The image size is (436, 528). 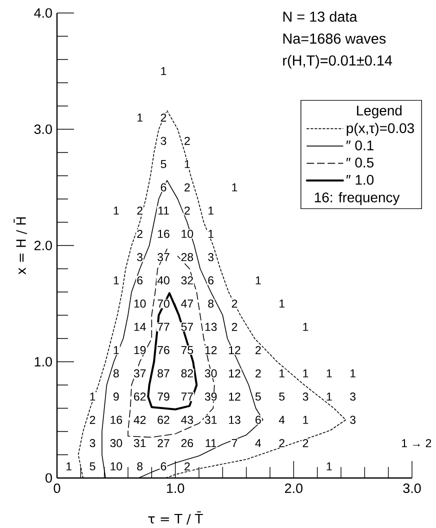 What do you see at coordinates (164, 443) in the screenshot?
I see `annotation: 27` at bounding box center [164, 443].